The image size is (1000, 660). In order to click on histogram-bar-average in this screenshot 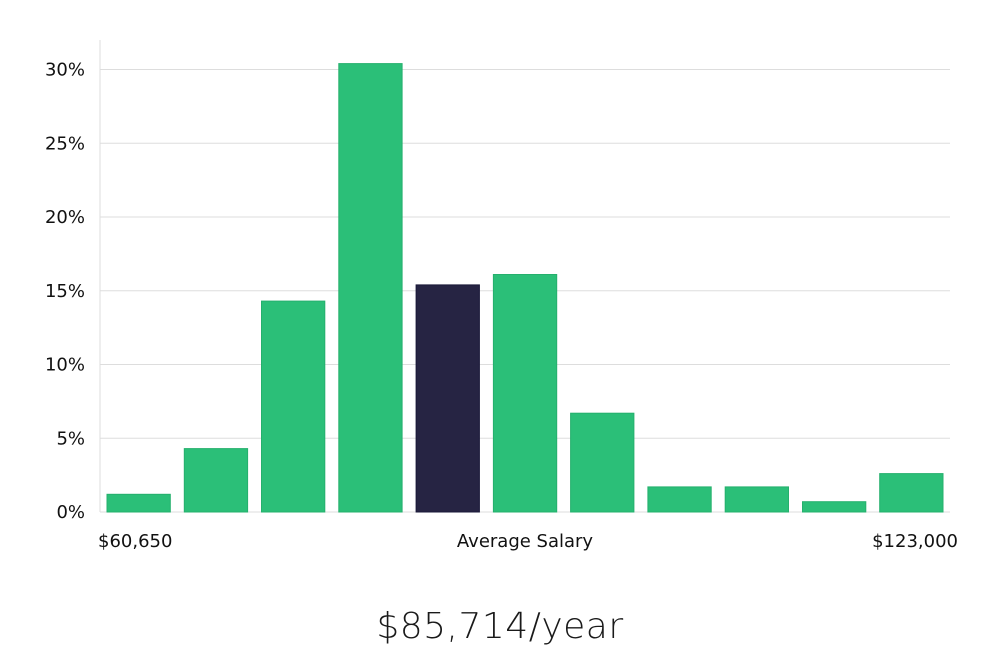, I will do `click(447, 398)`.